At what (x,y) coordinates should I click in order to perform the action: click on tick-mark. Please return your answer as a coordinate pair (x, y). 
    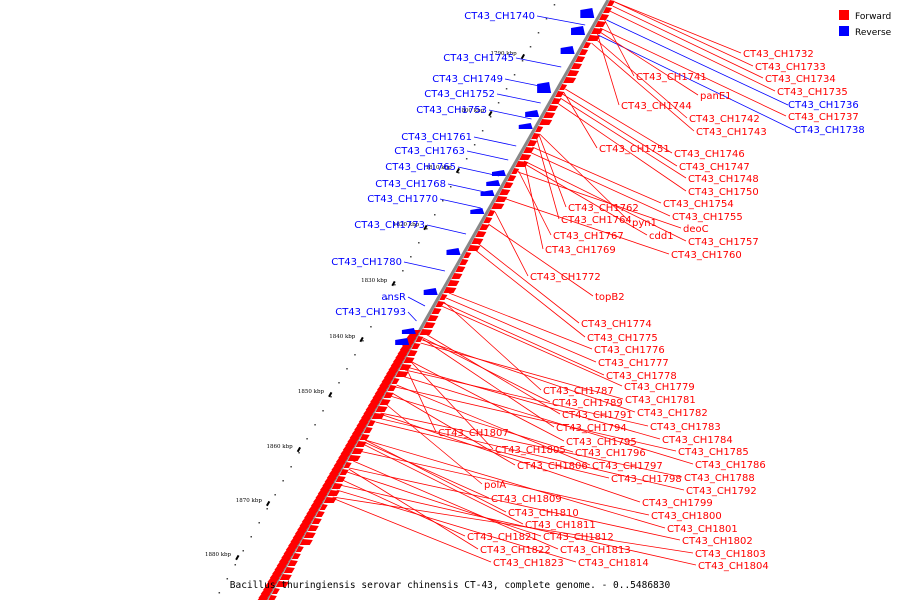
    Looking at the image, I should click on (523, 56).